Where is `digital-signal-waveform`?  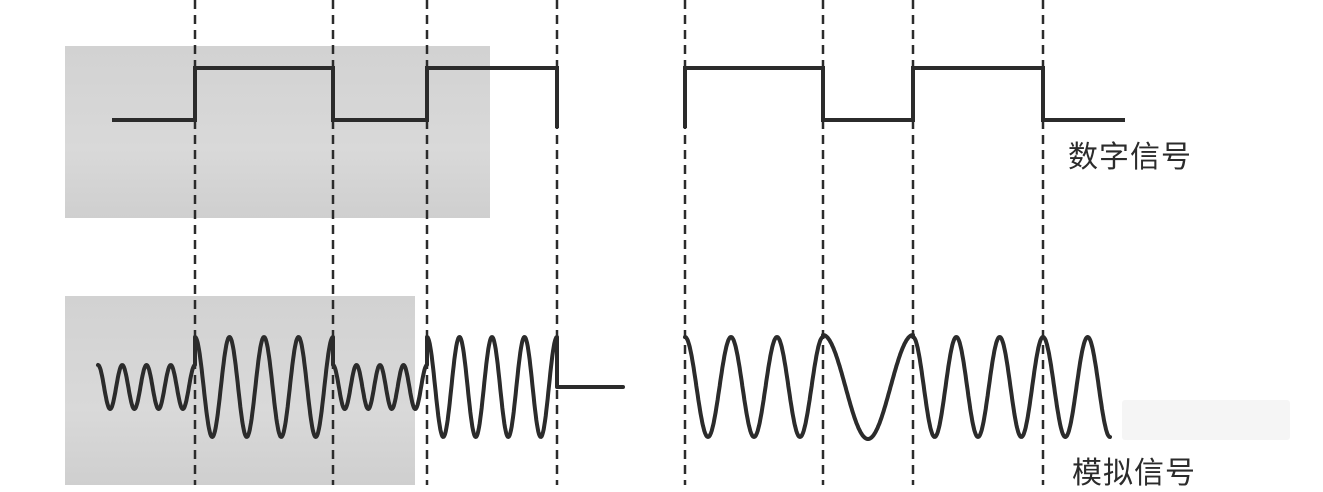 digital-signal-waveform is located at coordinates (618, 98).